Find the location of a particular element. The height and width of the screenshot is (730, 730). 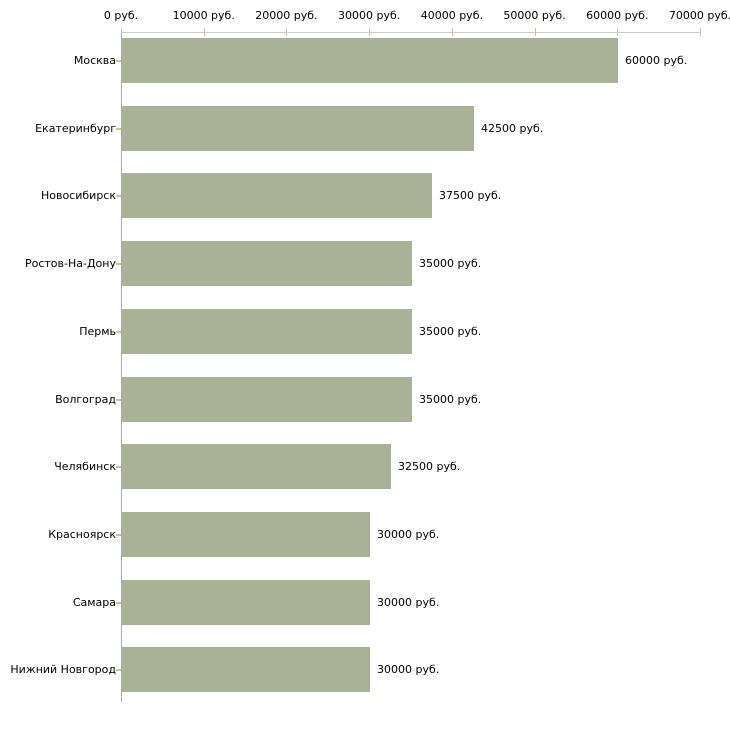

category-label: Самара is located at coordinates (94, 602).